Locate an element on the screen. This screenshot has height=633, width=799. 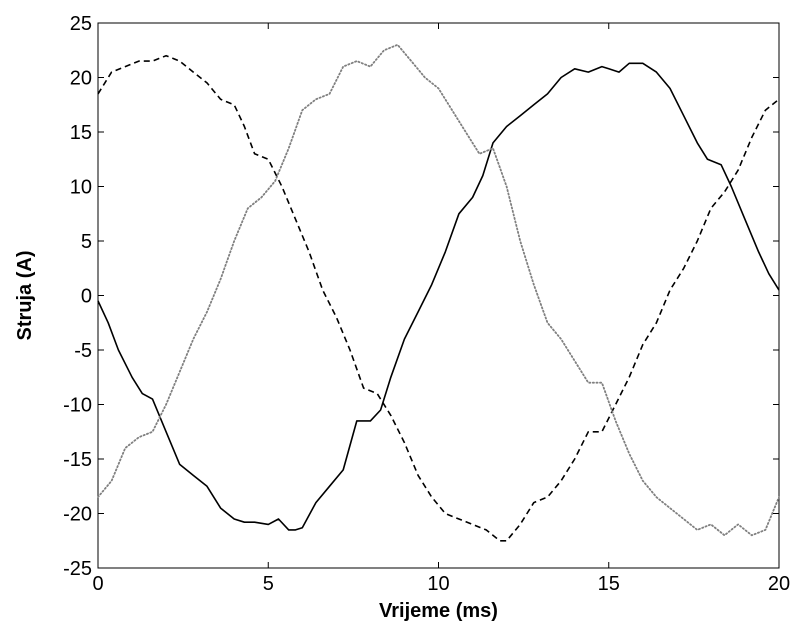
x-tick-label: 15 is located at coordinates (609, 584).